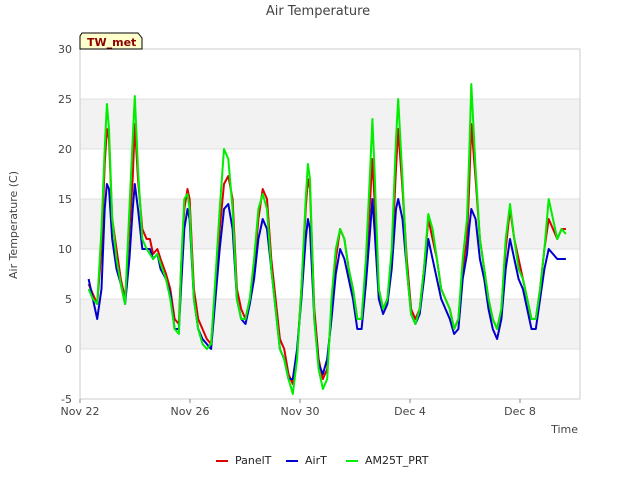  What do you see at coordinates (190, 411) in the screenshot?
I see `x-tick-label: Nov 26` at bounding box center [190, 411].